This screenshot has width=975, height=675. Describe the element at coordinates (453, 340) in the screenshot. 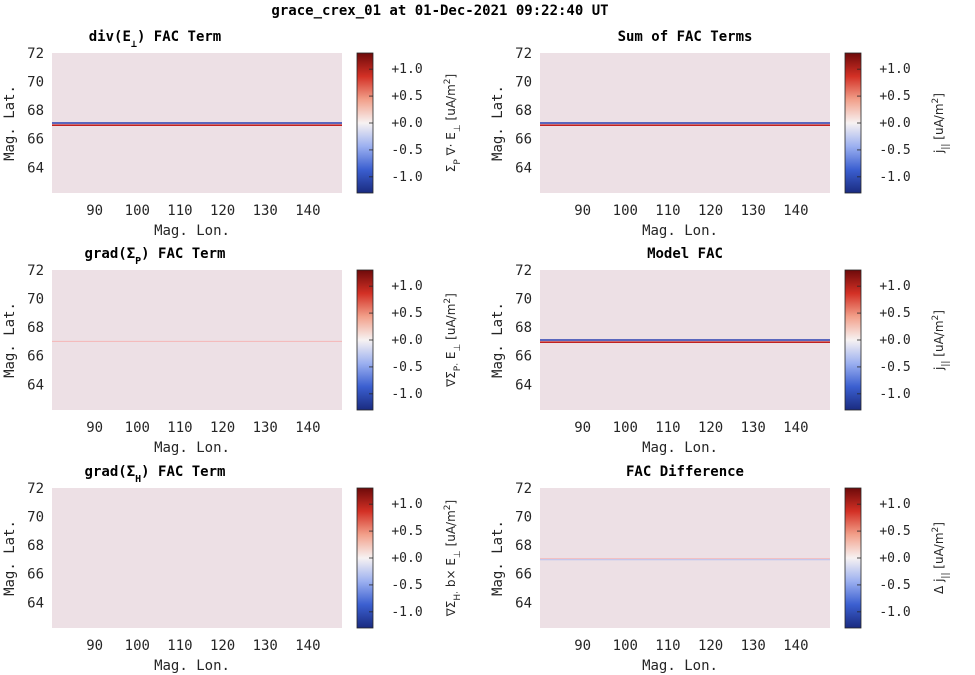

I see `colorbar-label: ∇ΣP· E⊥ [uA/m2]` at that location.